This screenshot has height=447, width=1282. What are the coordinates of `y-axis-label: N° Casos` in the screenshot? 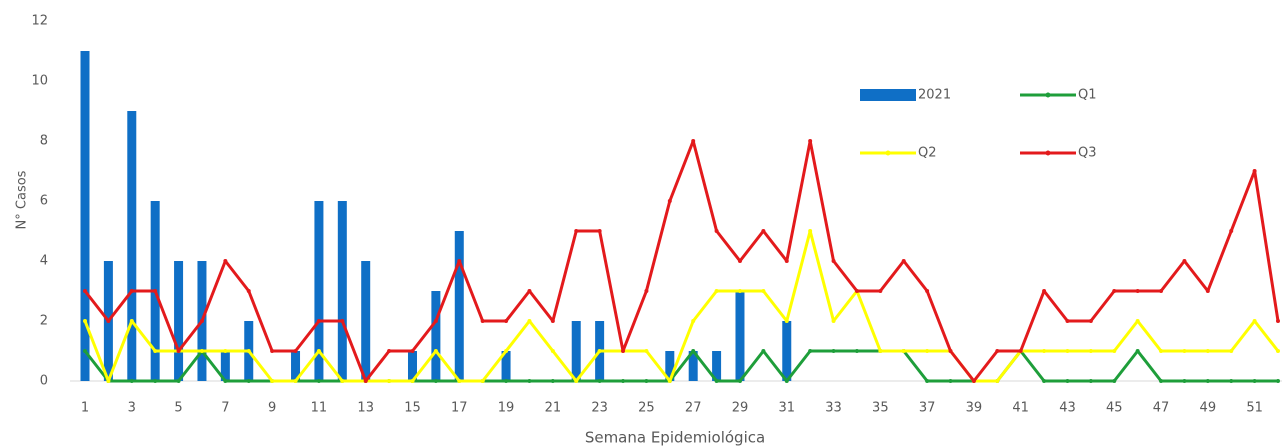 It's located at (22, 199).